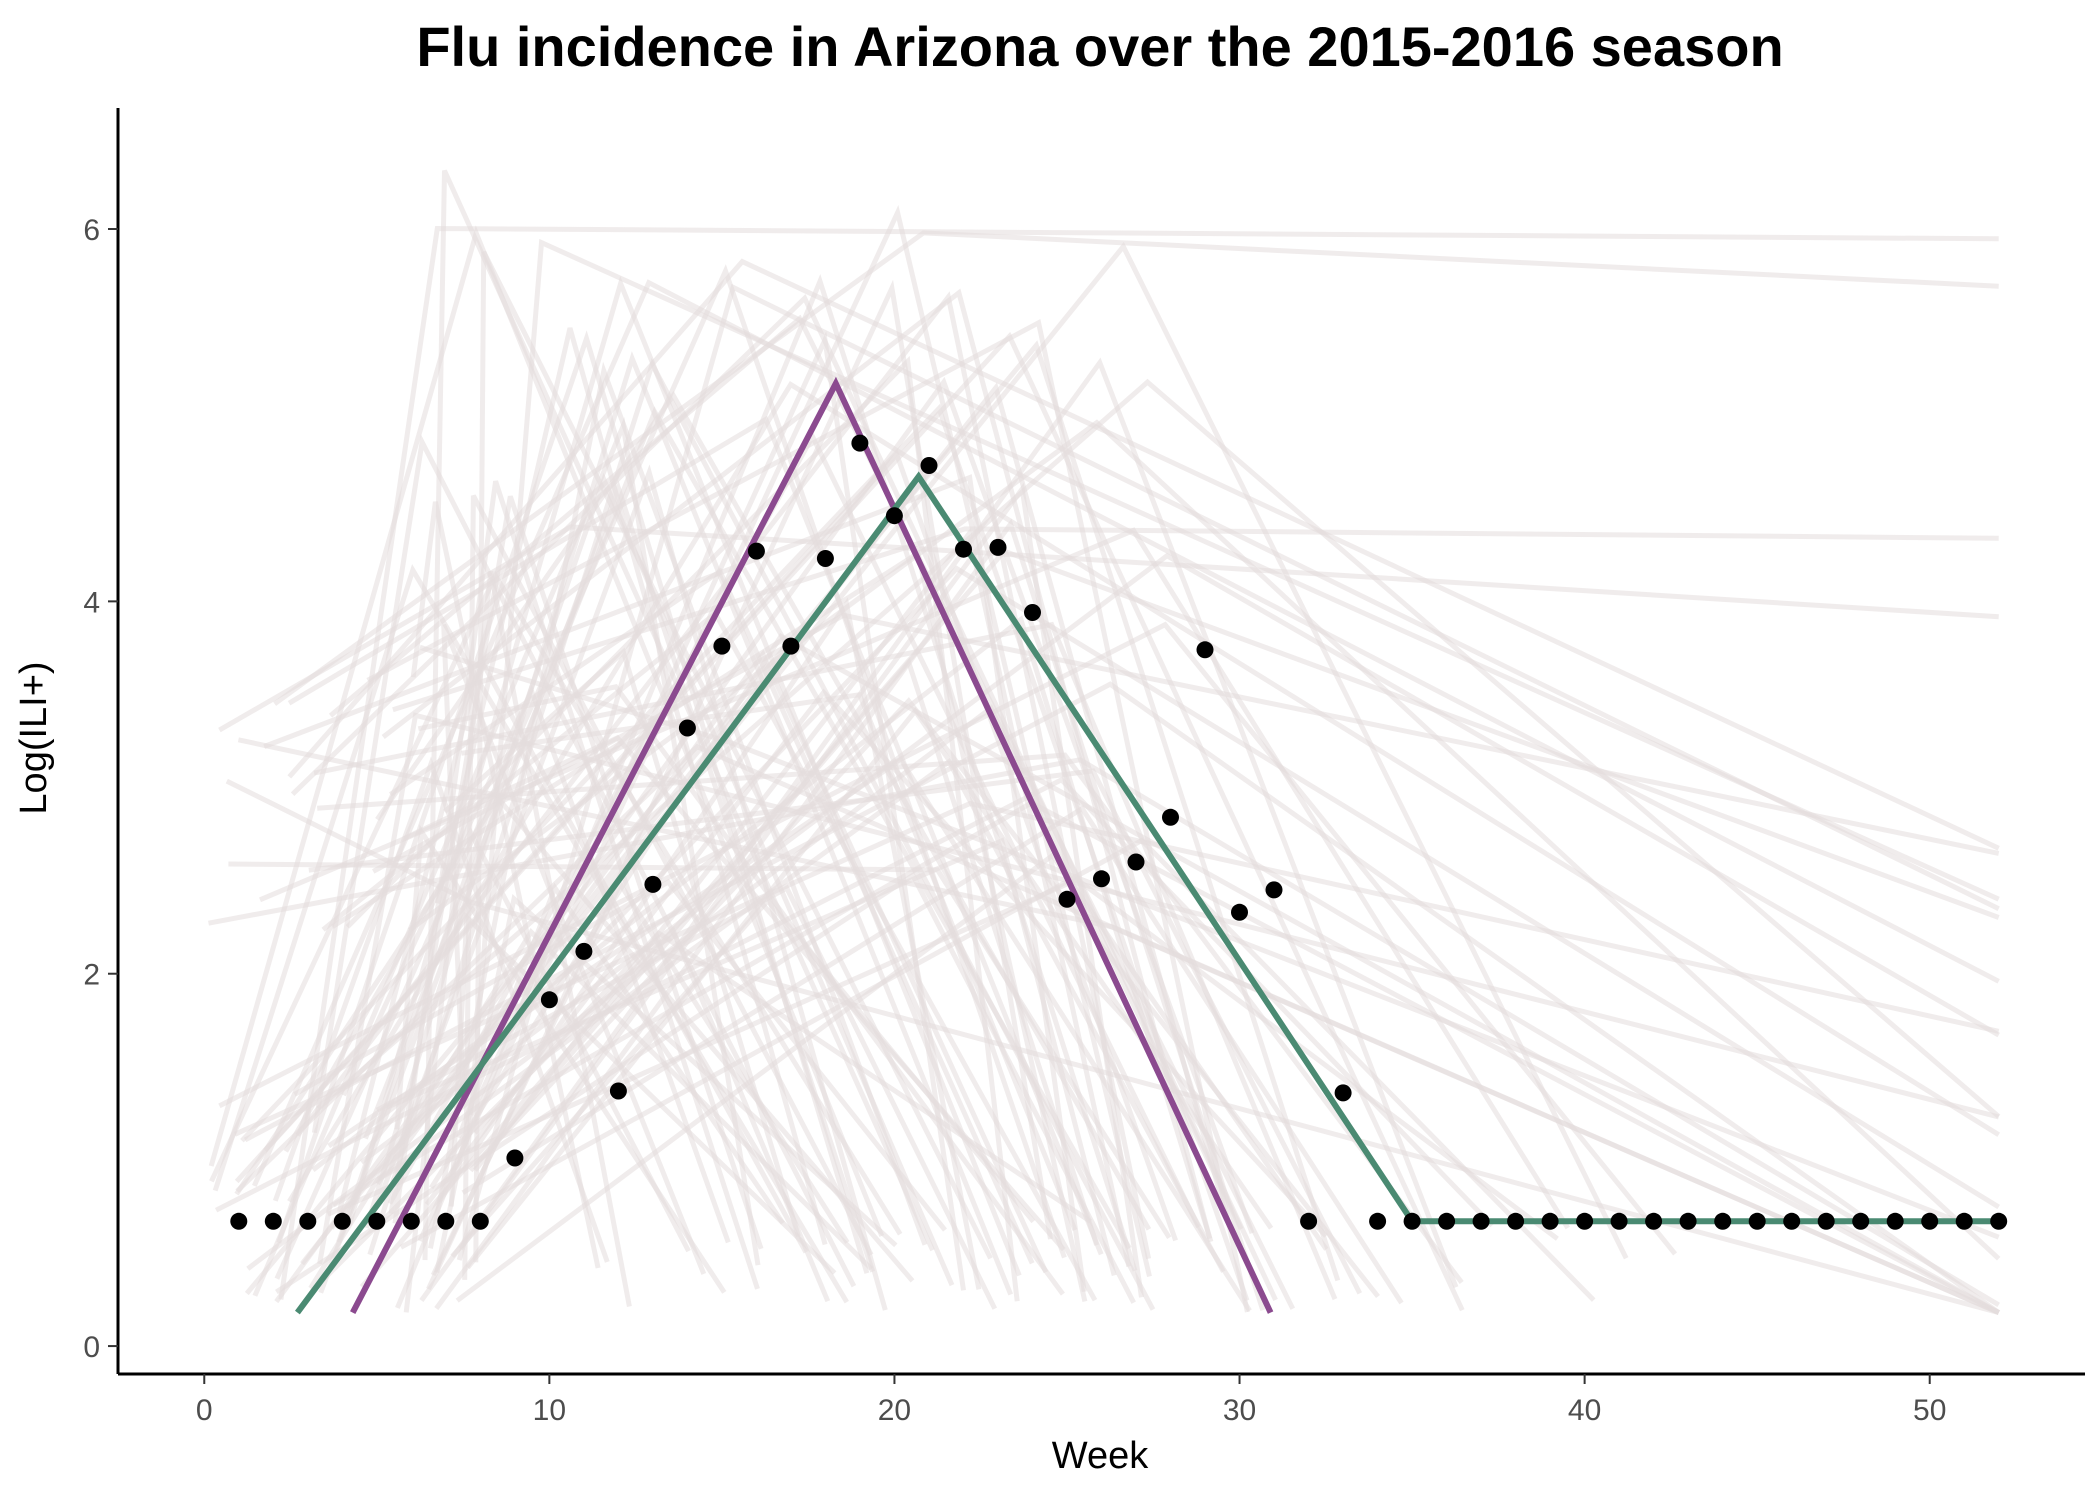  Describe the element at coordinates (91, 602) in the screenshot. I see `y-tick-label: 4` at that location.